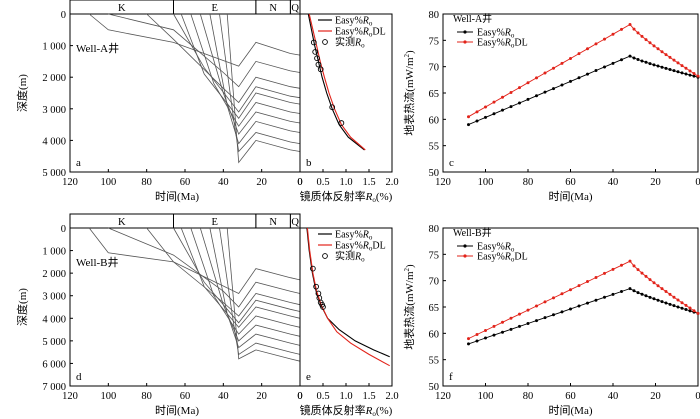  I want to click on y-tick-label: 6 000, so click(54, 364).